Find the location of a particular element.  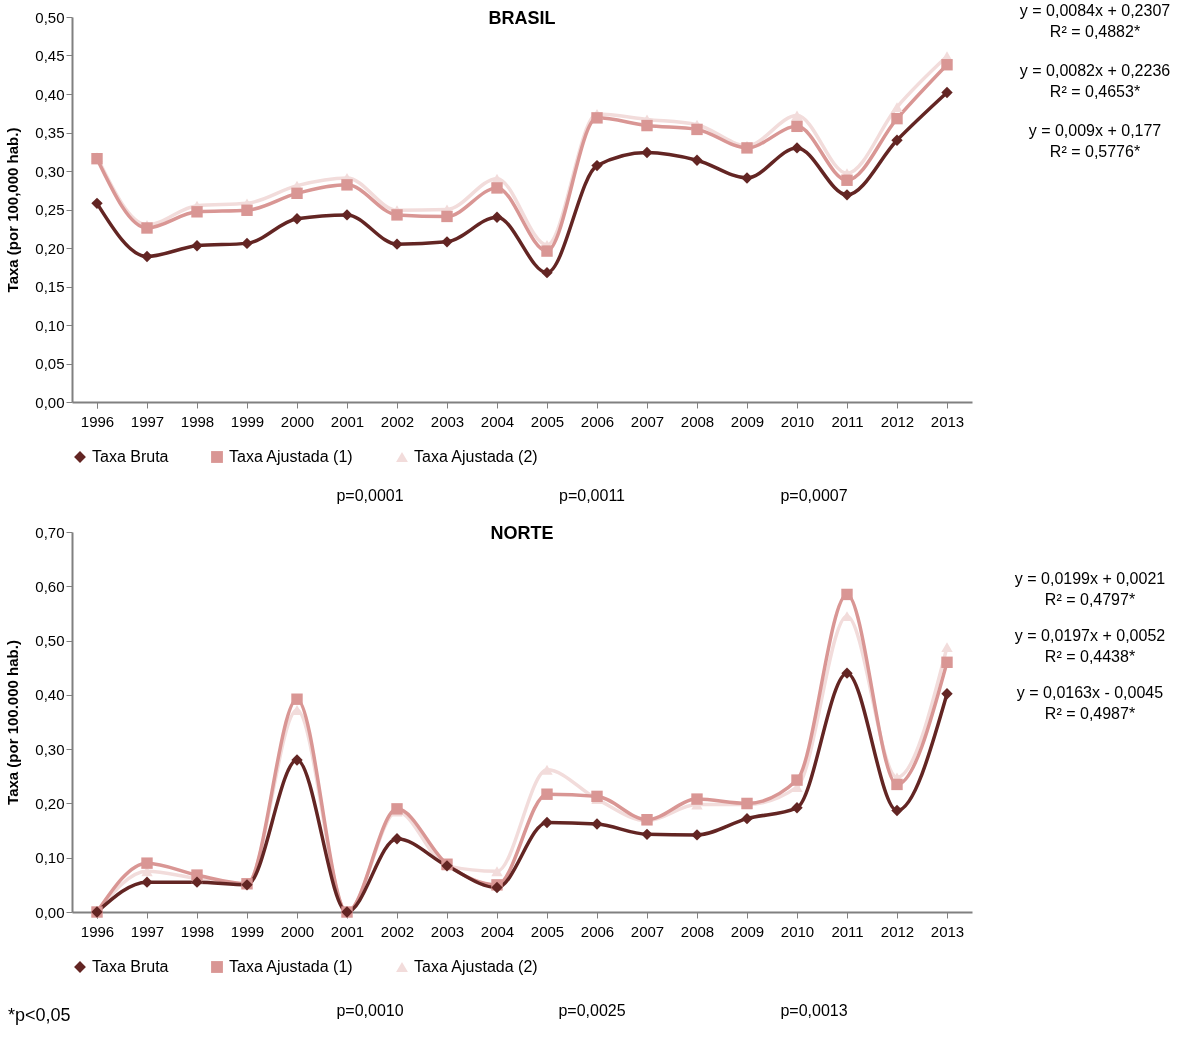

text: R² = 0,4987* is located at coordinates (1090, 714).